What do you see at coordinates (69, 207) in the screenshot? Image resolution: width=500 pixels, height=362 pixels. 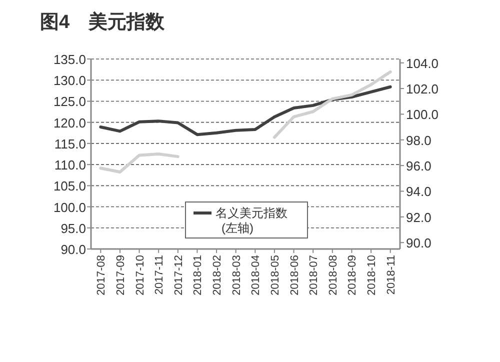 I see `y-tick-label: 100.0` at bounding box center [69, 207].